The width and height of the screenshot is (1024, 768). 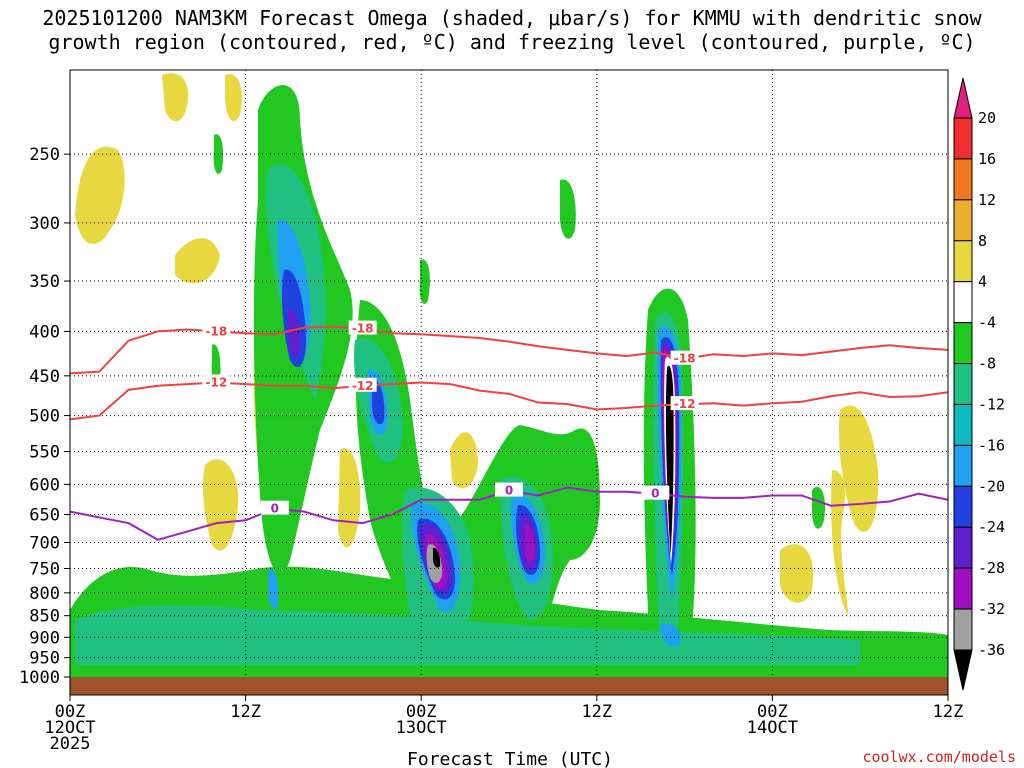 What do you see at coordinates (44, 453) in the screenshot?
I see `y-tick-label: 550` at bounding box center [44, 453].